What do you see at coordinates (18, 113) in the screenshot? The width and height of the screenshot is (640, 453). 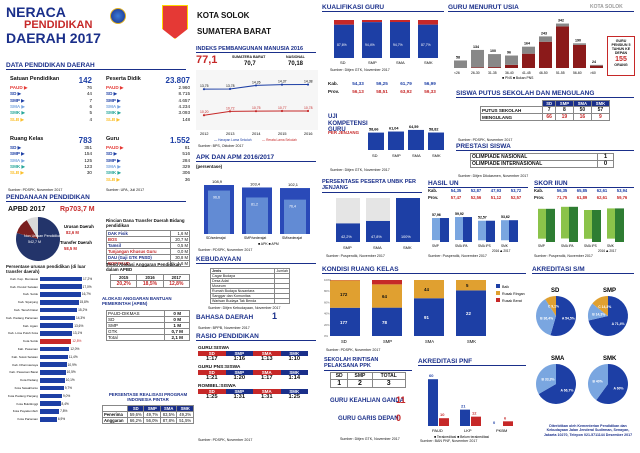 I see `stat-label: SMK ▶` at bounding box center [18, 113].